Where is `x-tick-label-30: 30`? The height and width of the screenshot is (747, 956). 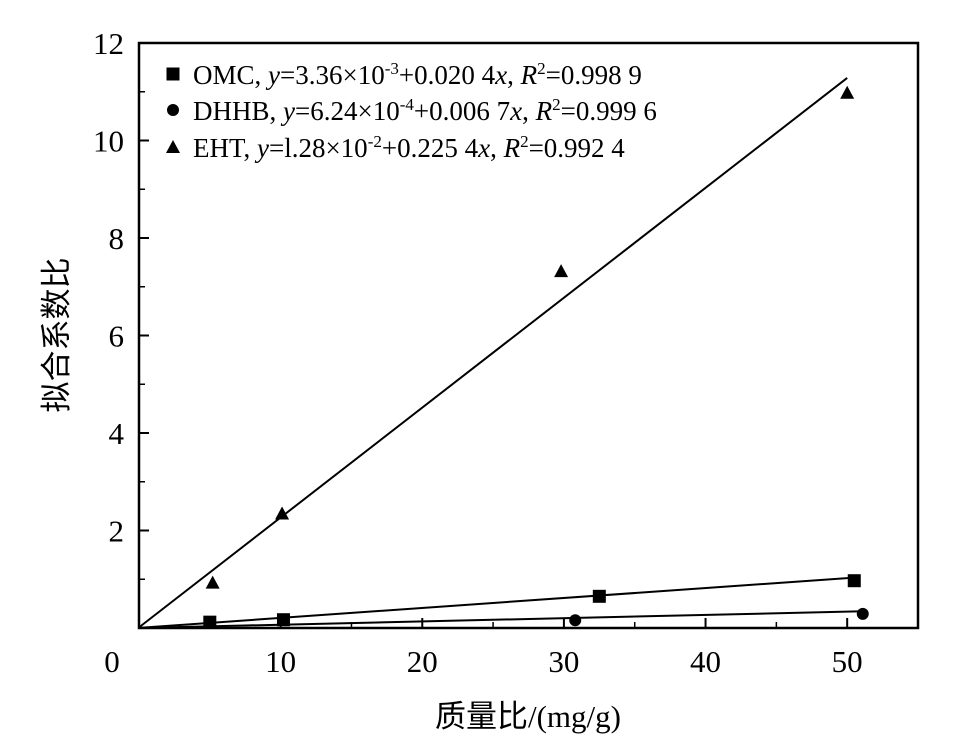 x-tick-label-30: 30 is located at coordinates (563, 661).